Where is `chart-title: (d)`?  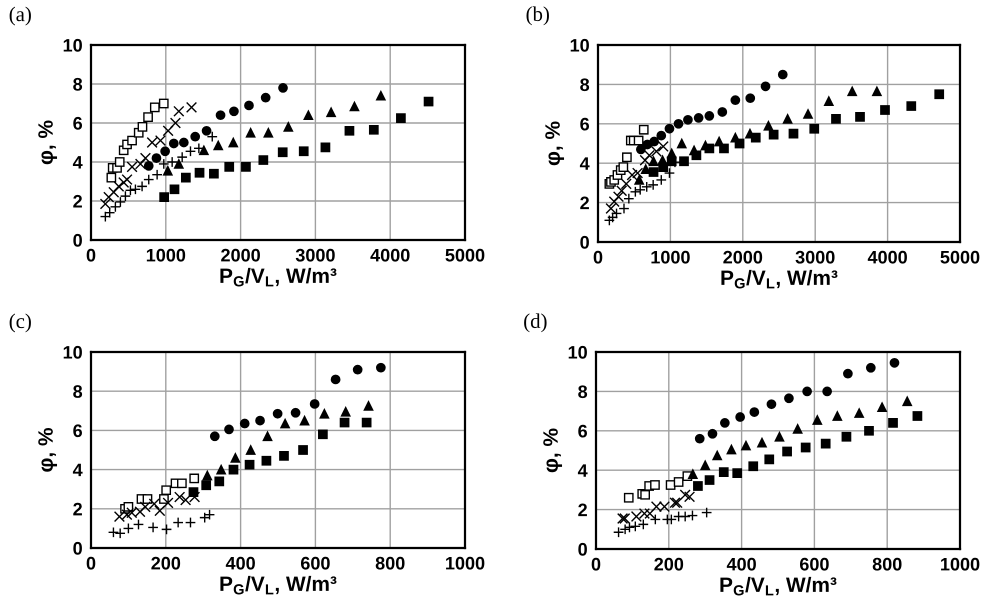
chart-title: (d) is located at coordinates (535, 322).